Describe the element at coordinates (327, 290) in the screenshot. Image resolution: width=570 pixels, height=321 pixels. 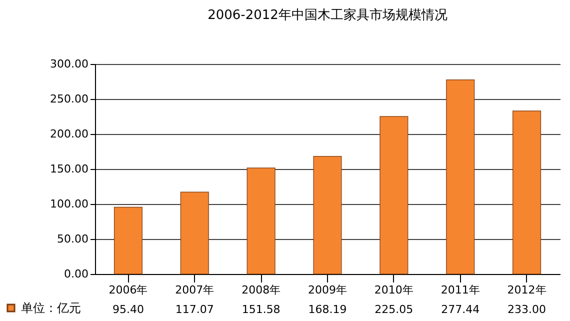
I see `x-tick-label: 2009年` at that location.